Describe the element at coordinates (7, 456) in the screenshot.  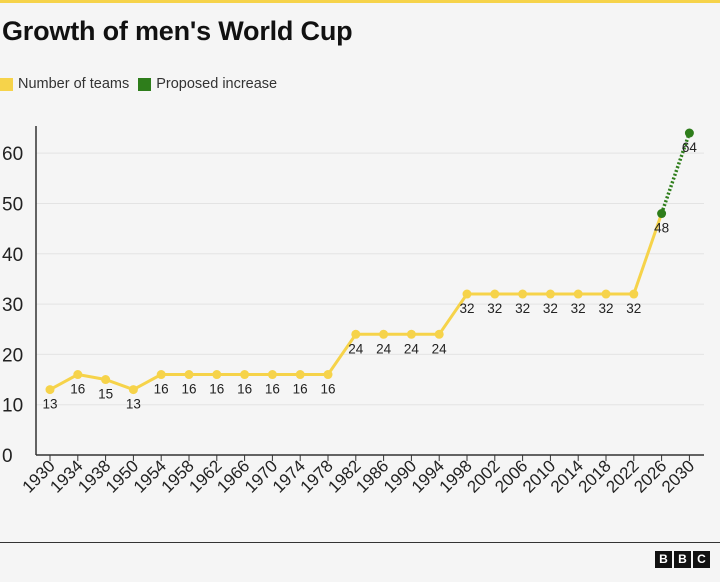
I see `y-tick-label: 0` at that location.